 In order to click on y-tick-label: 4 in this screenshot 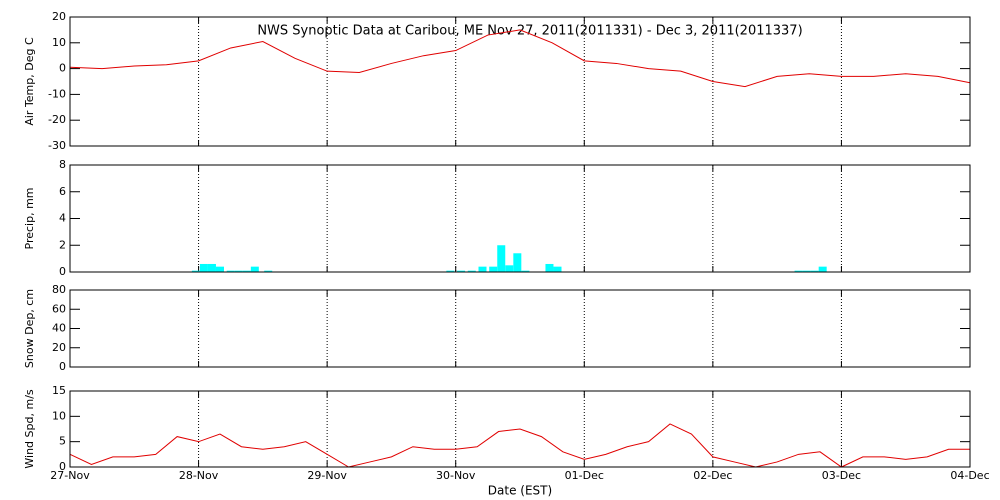, I will do `click(62, 218)`.